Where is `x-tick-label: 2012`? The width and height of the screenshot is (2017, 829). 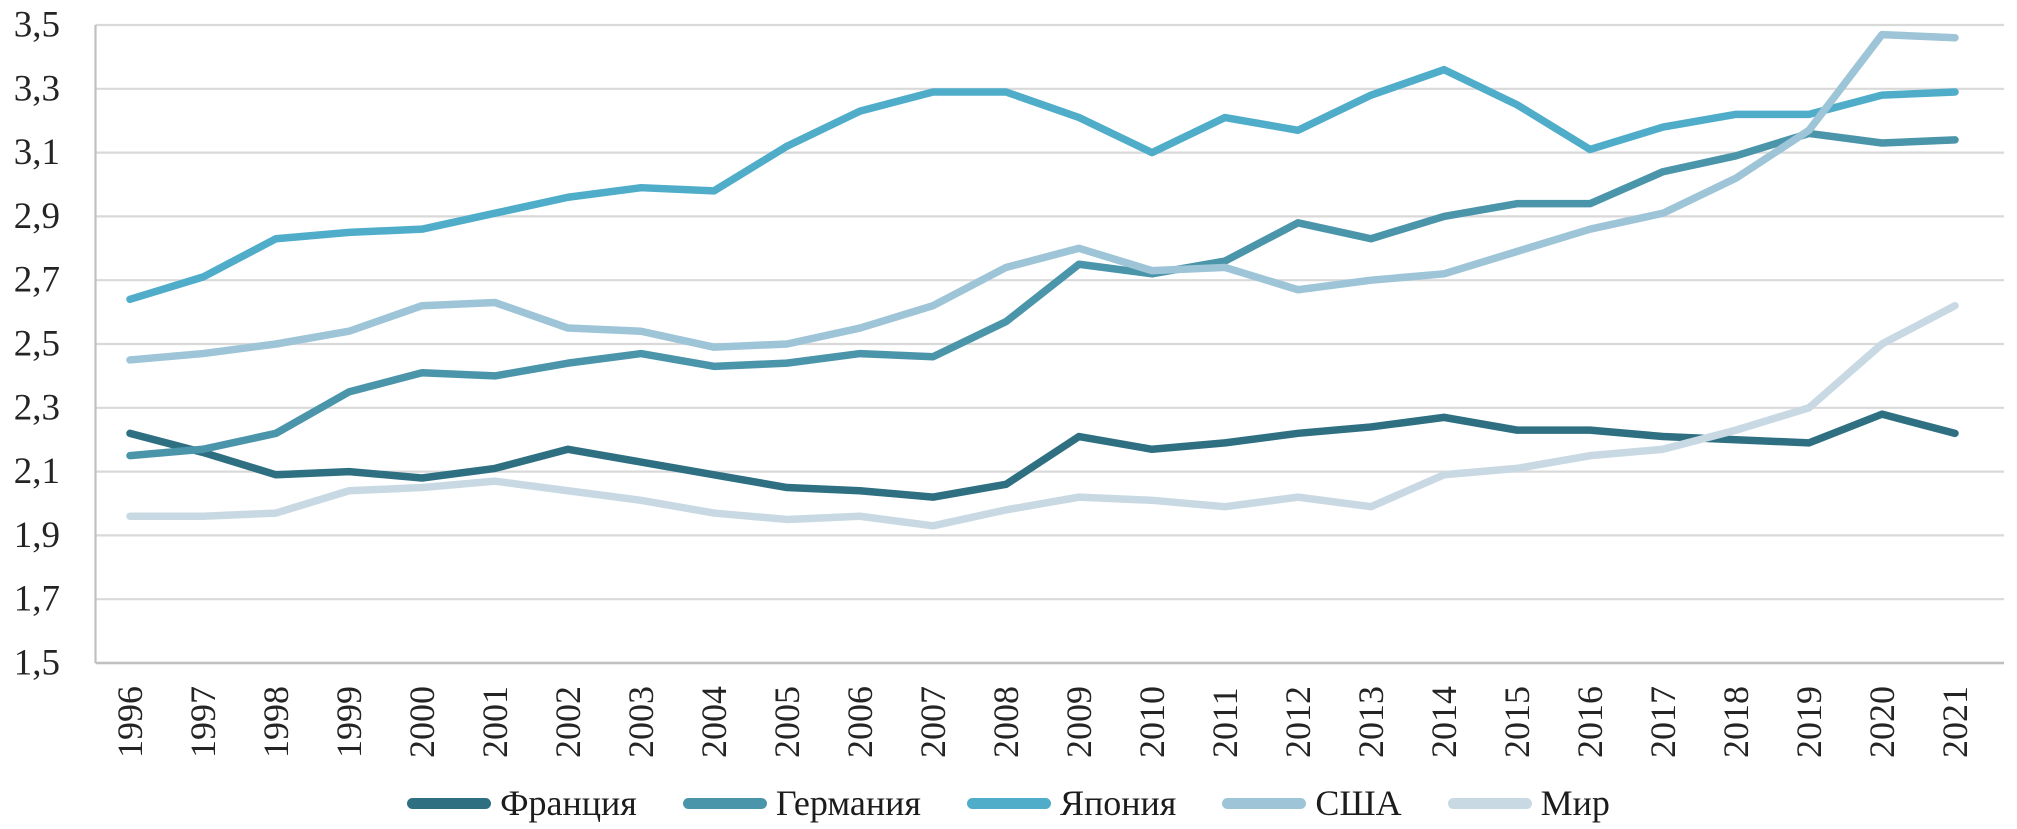
x-tick-label: 2012 is located at coordinates (1298, 722).